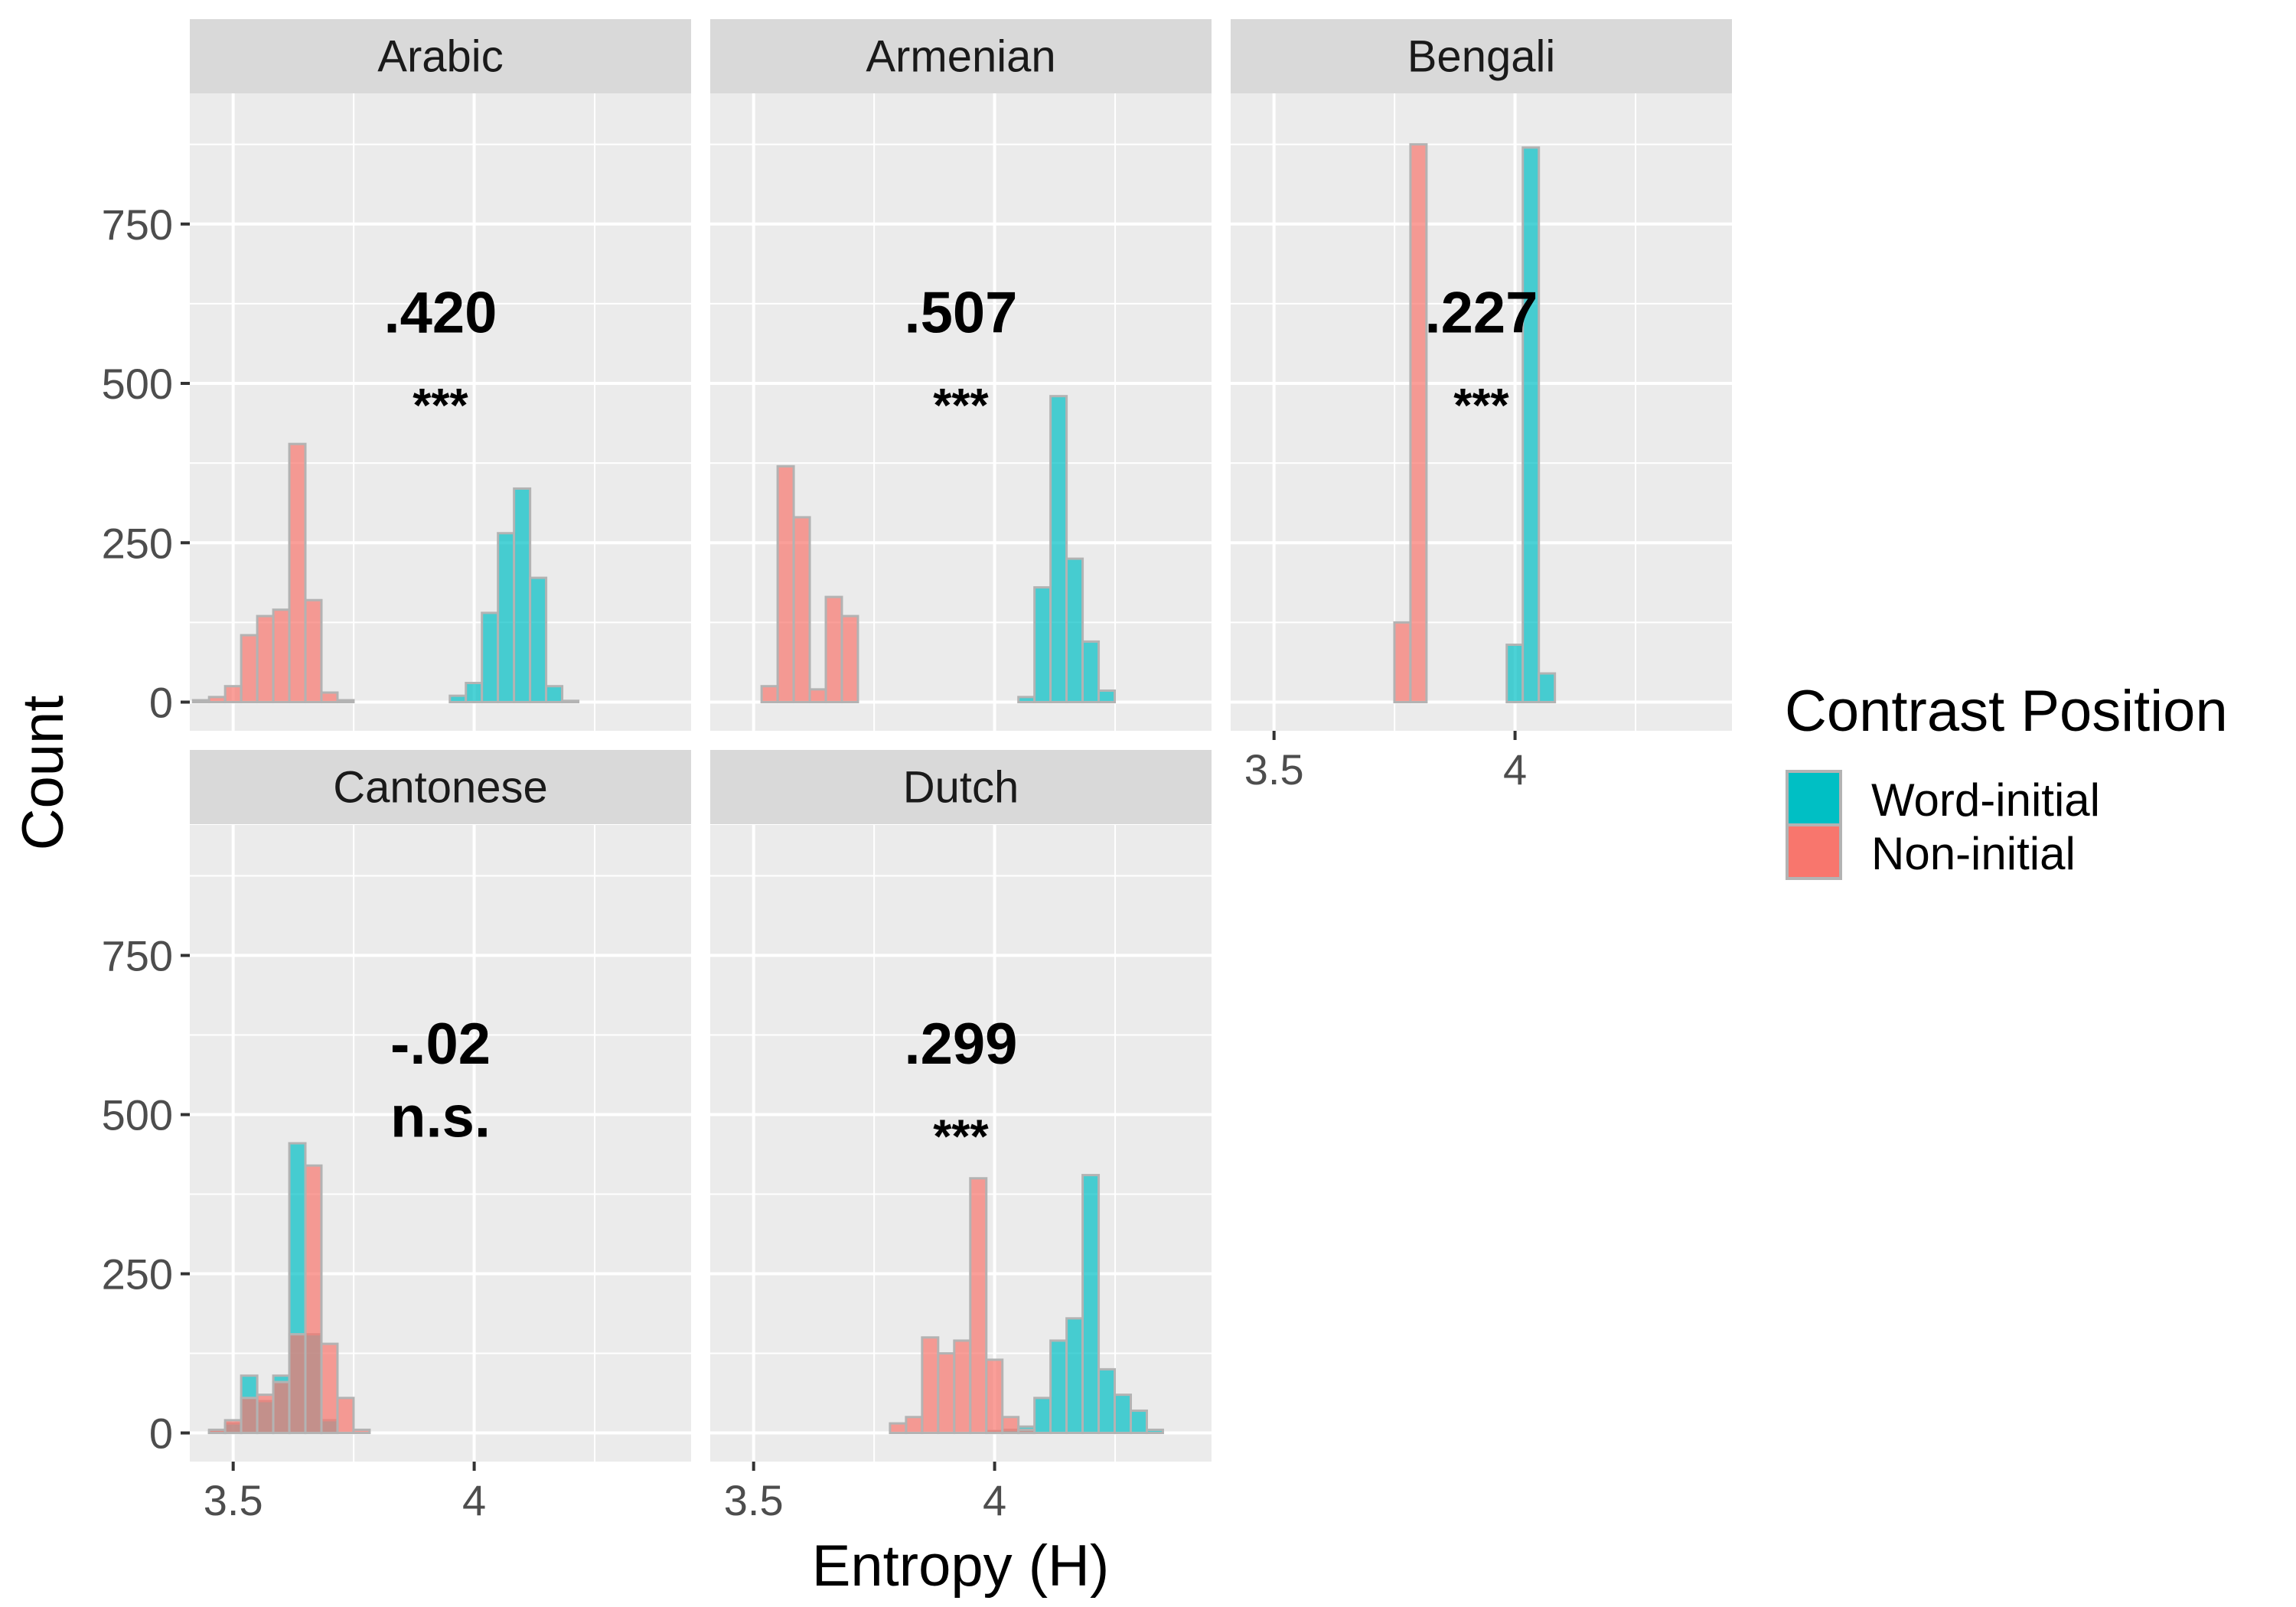 This screenshot has height=1607, width=2296. I want to click on legend-label-word-initial: Word-initial, so click(1985, 800).